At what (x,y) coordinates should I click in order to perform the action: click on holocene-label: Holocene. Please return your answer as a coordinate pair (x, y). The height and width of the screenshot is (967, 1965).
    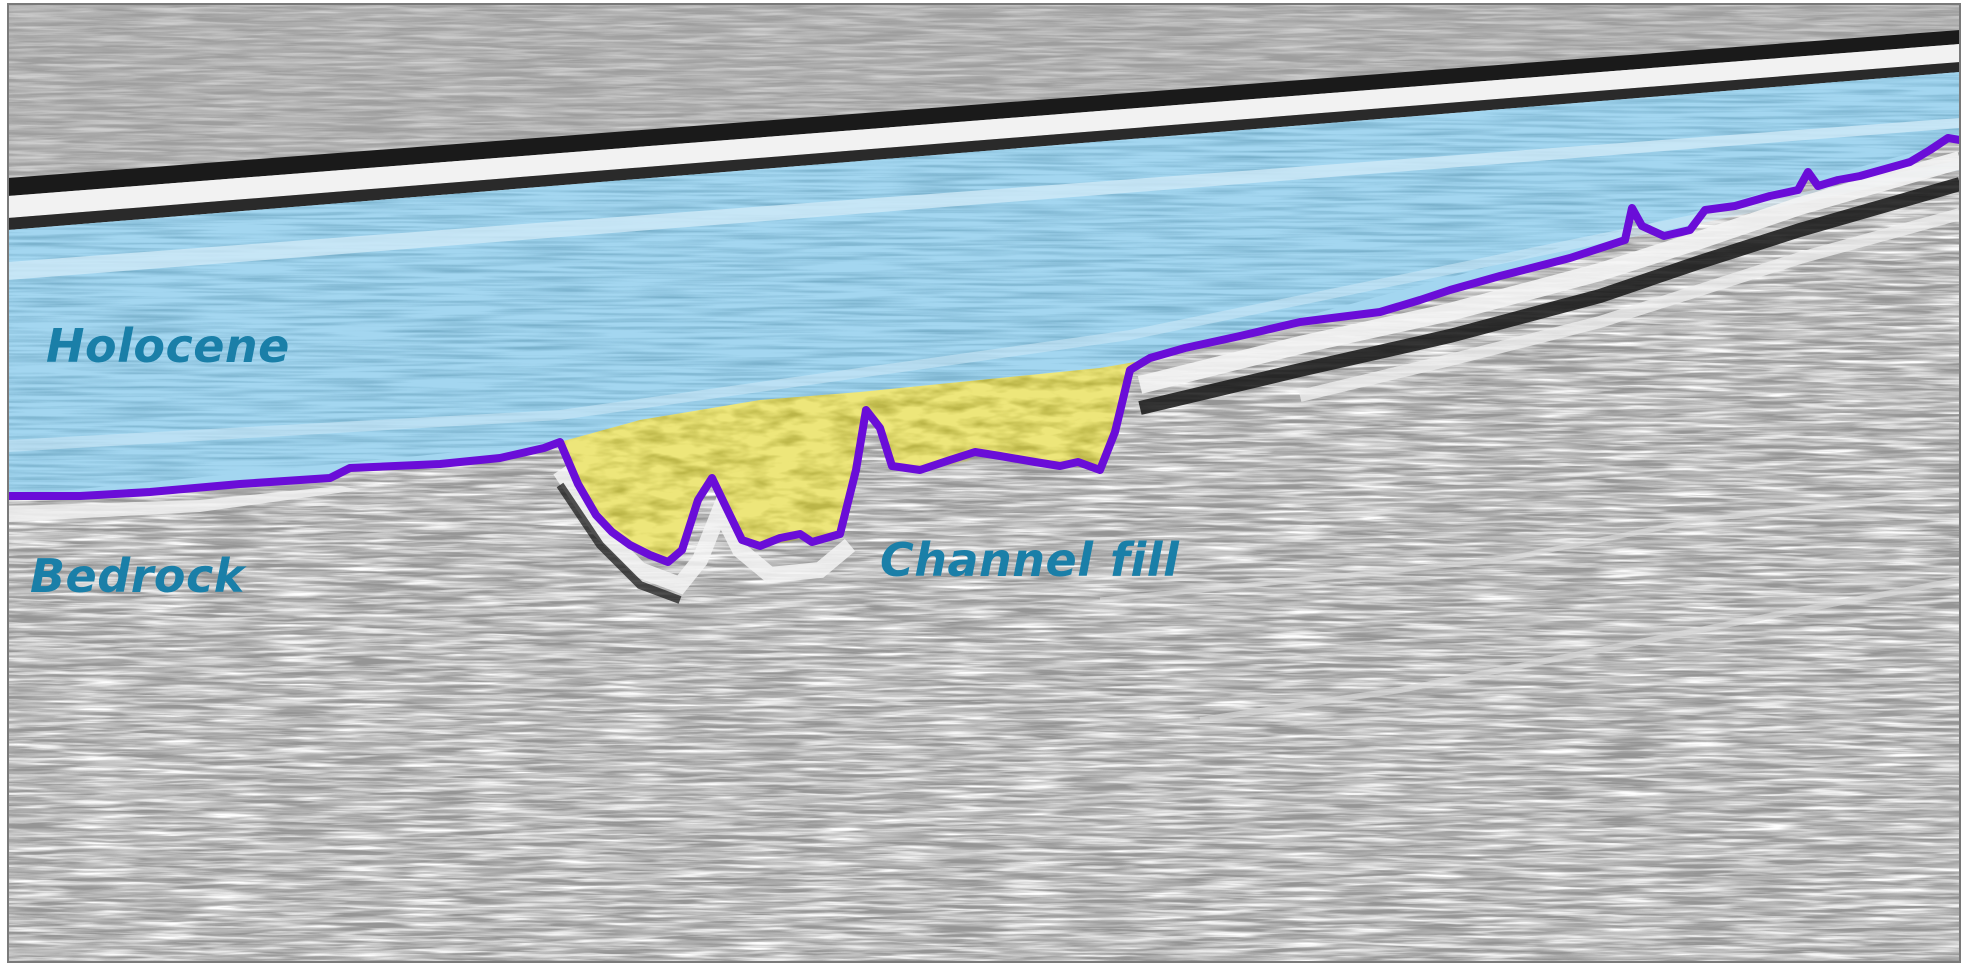
    Looking at the image, I should click on (168, 346).